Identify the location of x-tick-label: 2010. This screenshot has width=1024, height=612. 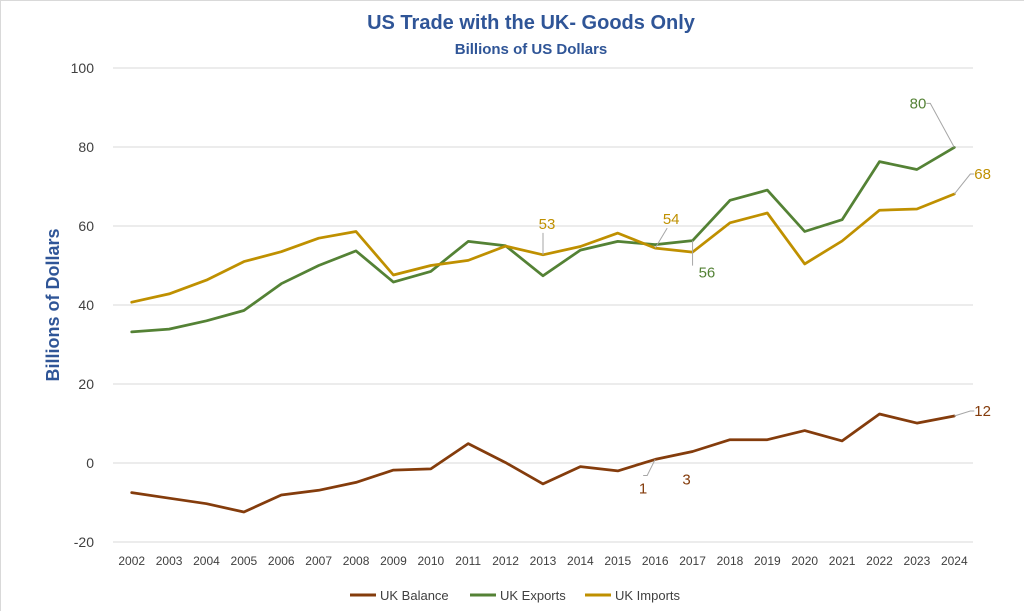
(430, 561).